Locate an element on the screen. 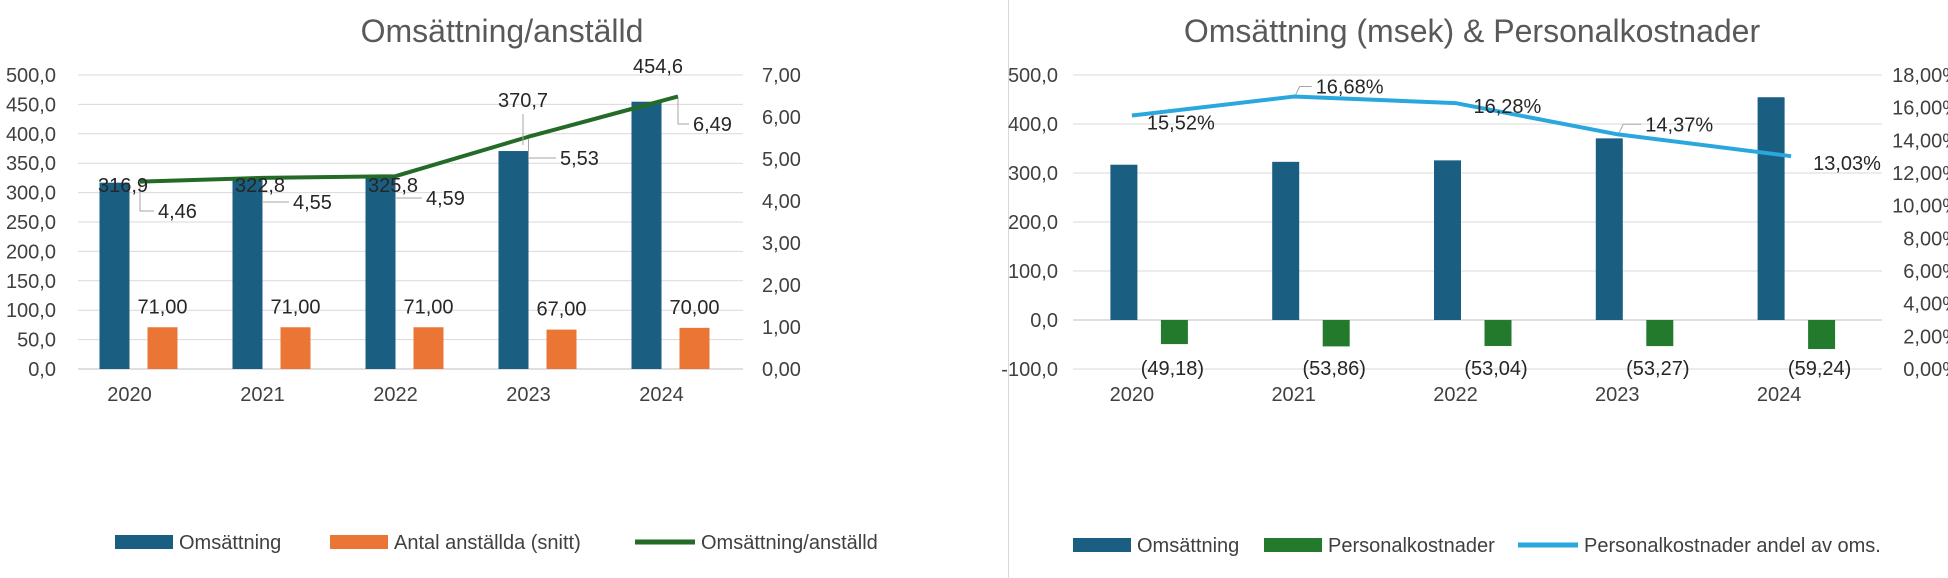 Image resolution: width=1948 pixels, height=578 pixels. y-right-tick-label: 10,00% is located at coordinates (1920, 207).